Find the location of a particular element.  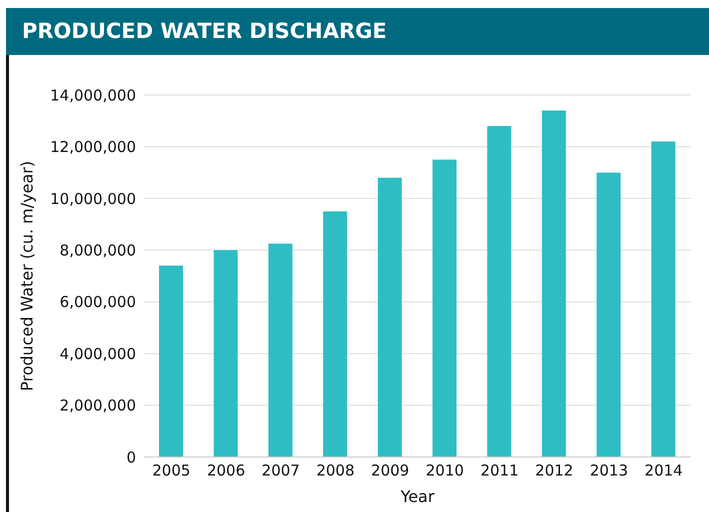

y-tick-label: 0 is located at coordinates (131, 457).